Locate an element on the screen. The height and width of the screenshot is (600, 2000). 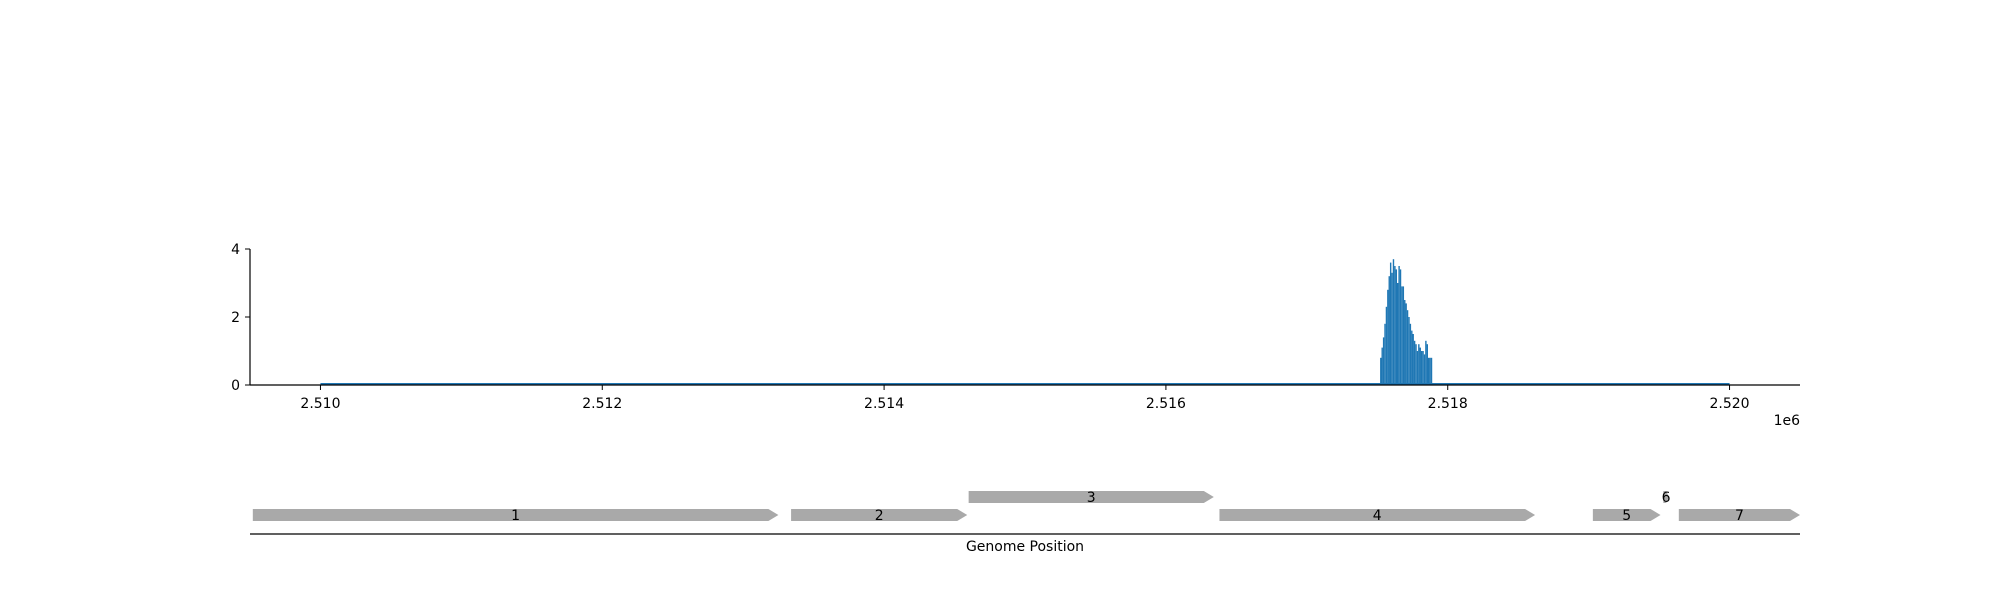
coverage-x-ticks: 2.510 2.512 2.514 2.516 2.518 2.520 is located at coordinates (1025, 398).